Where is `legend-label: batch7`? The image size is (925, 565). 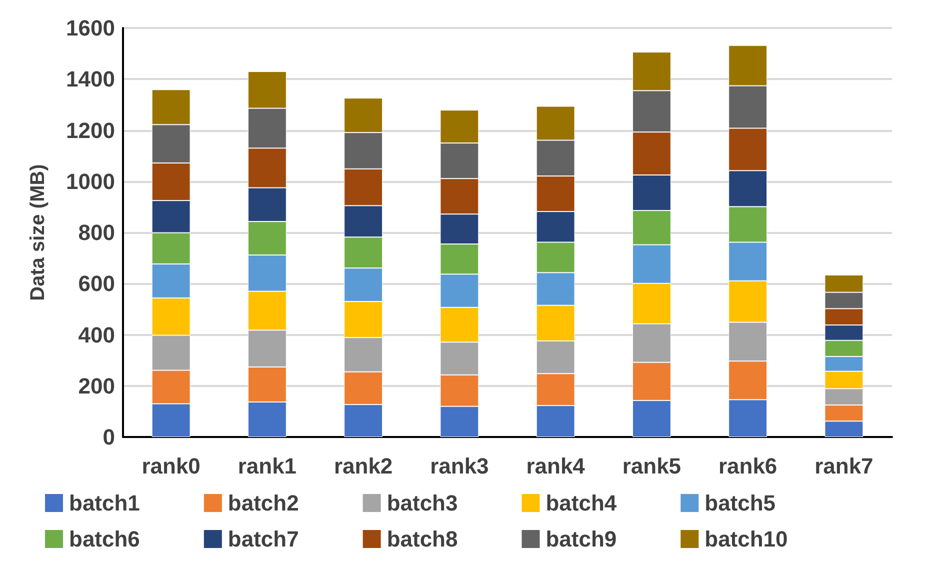 legend-label: batch7 is located at coordinates (263, 539).